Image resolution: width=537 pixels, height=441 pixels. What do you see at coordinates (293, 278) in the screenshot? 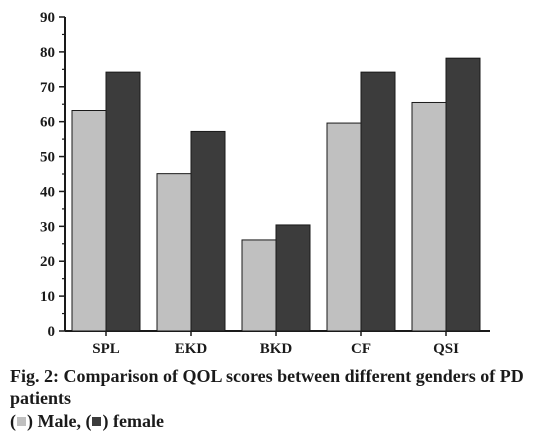
I see `bar-female-bkd` at bounding box center [293, 278].